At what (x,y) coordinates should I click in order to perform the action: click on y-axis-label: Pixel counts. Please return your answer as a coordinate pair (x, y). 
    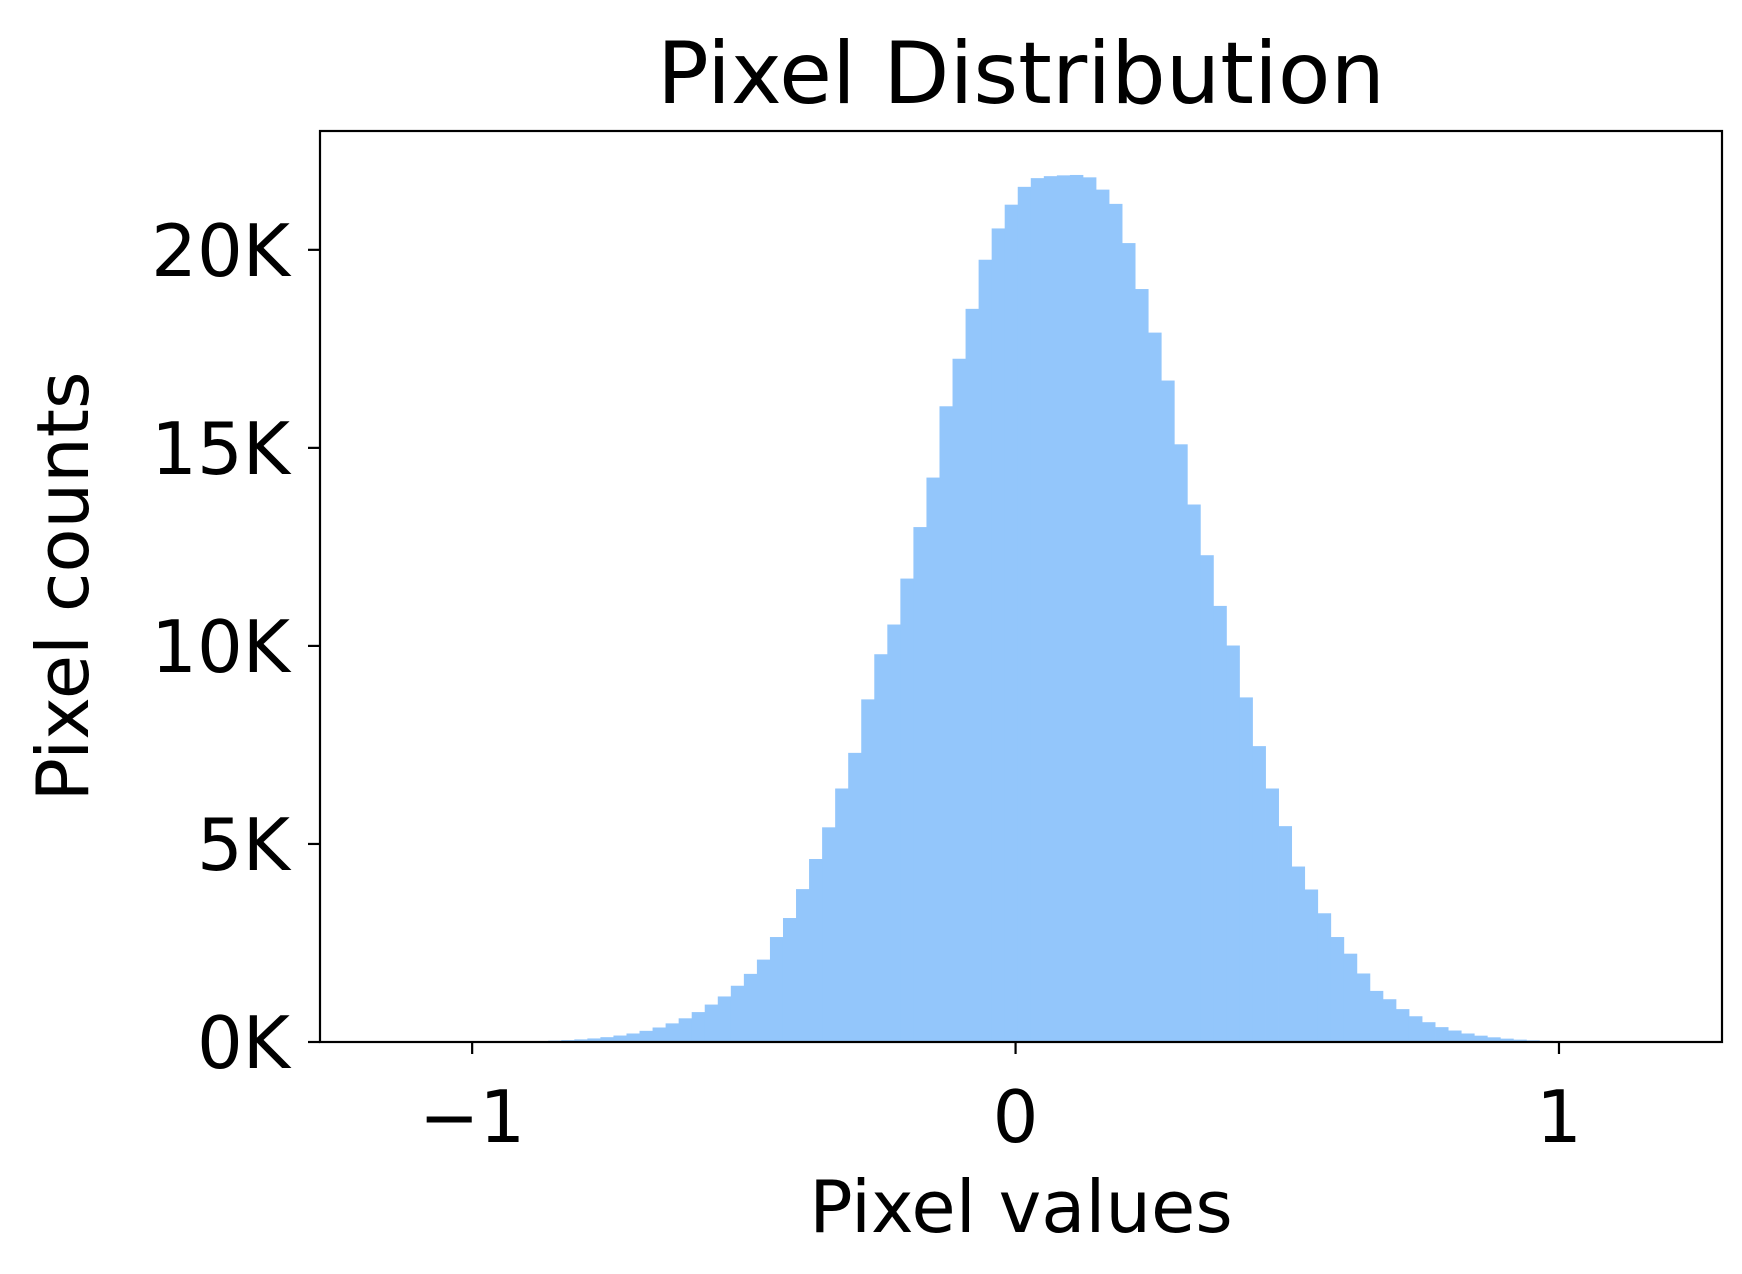
    Looking at the image, I should click on (63, 586).